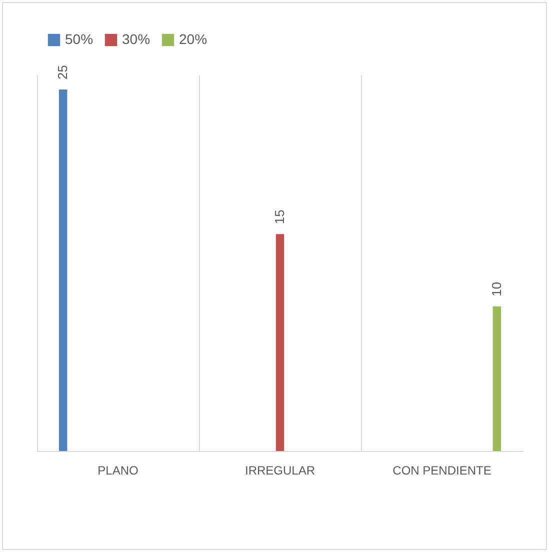 Image resolution: width=551 pixels, height=554 pixels. I want to click on x-tick-label: CON PENDIENTE, so click(442, 471).